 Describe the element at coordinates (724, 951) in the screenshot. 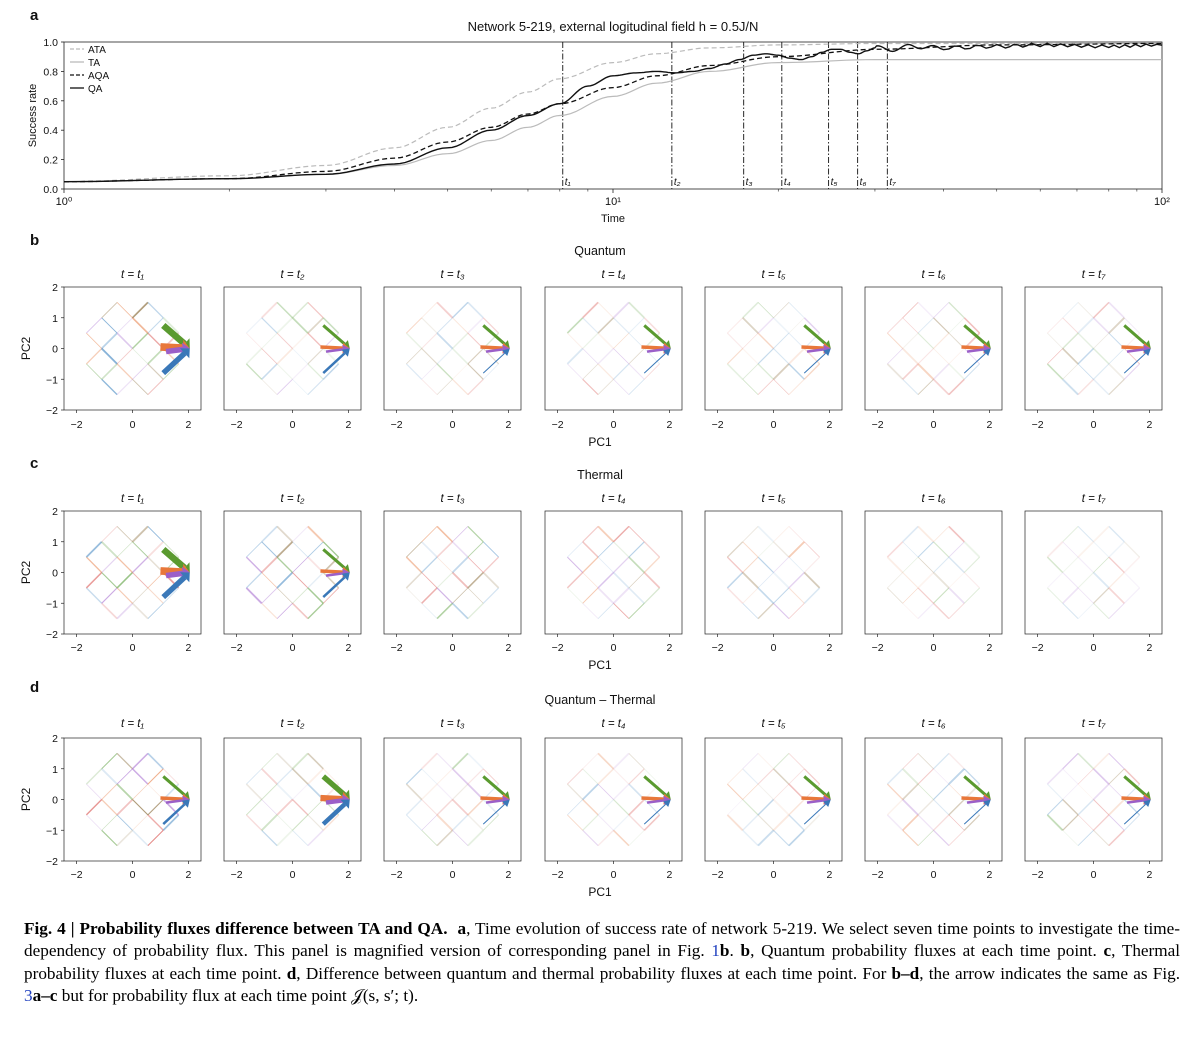

I see `caption-ref-b: b` at that location.